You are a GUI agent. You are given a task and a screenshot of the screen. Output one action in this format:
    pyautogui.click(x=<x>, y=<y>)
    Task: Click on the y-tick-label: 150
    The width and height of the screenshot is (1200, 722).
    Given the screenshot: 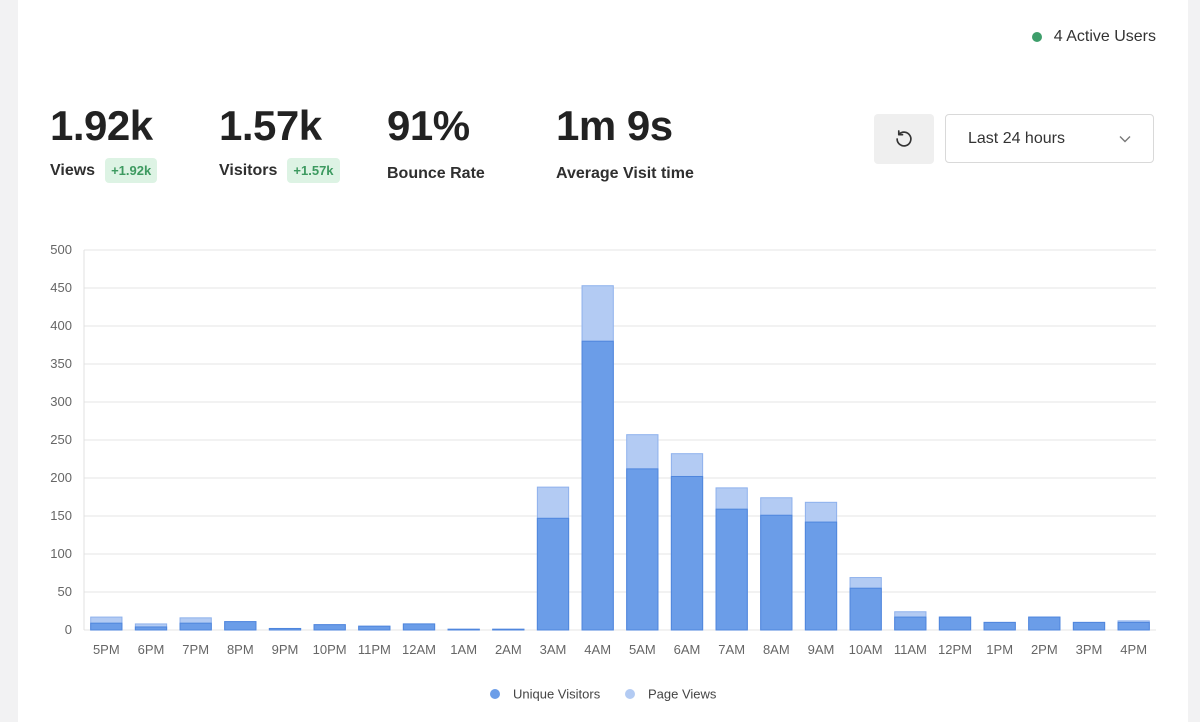 What is the action you would take?
    pyautogui.click(x=61, y=515)
    